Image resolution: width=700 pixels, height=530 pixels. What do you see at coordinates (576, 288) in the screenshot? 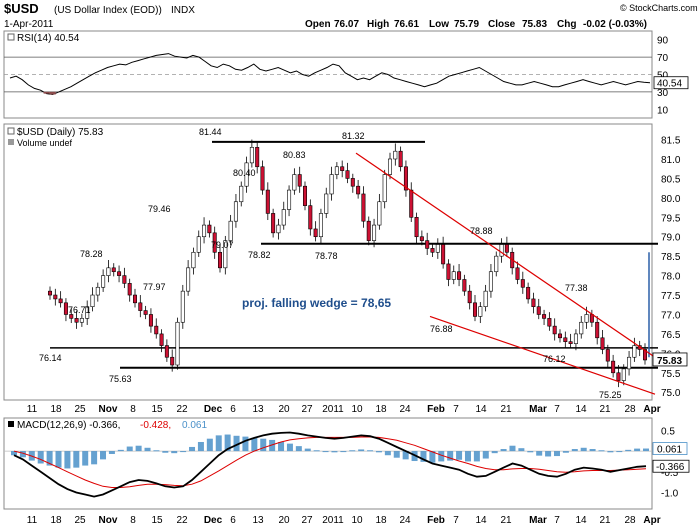
I see `price-annotation: 77.38` at bounding box center [576, 288].